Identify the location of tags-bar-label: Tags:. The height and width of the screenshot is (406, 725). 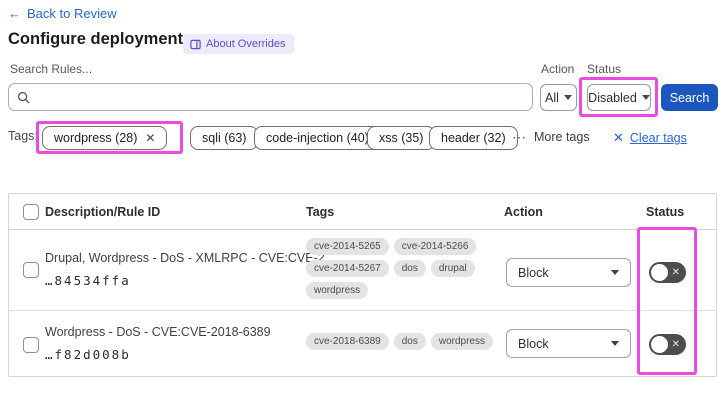
(23, 136).